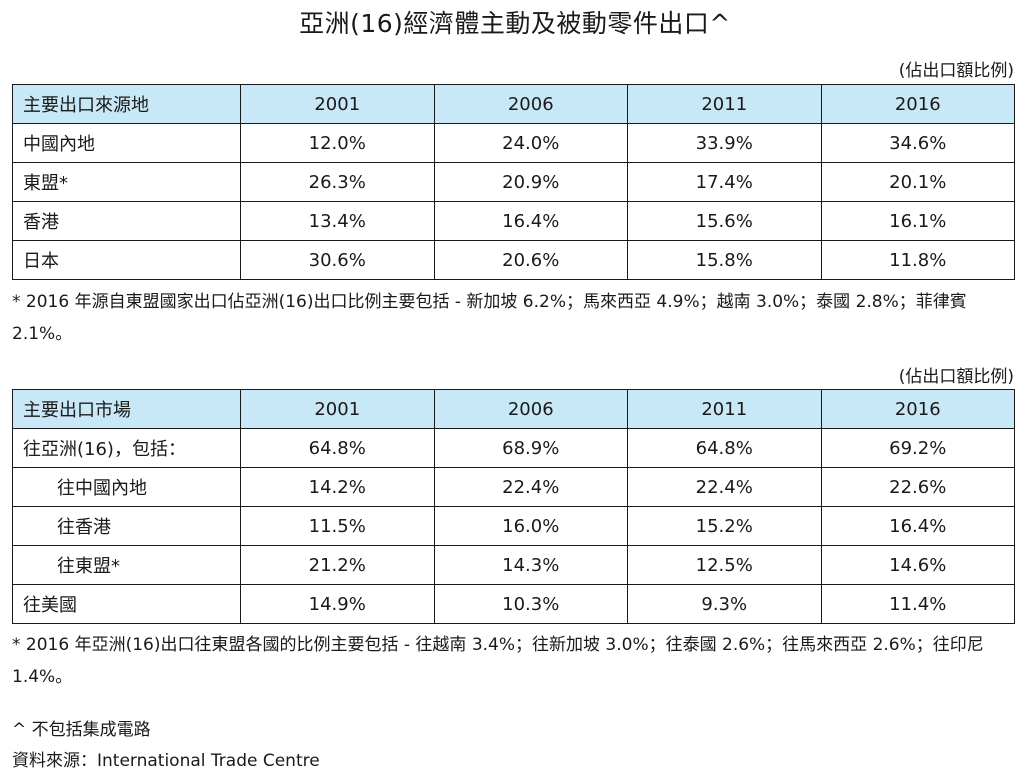  Describe the element at coordinates (126, 182) in the screenshot. I see `row-label: 東盟*` at that location.